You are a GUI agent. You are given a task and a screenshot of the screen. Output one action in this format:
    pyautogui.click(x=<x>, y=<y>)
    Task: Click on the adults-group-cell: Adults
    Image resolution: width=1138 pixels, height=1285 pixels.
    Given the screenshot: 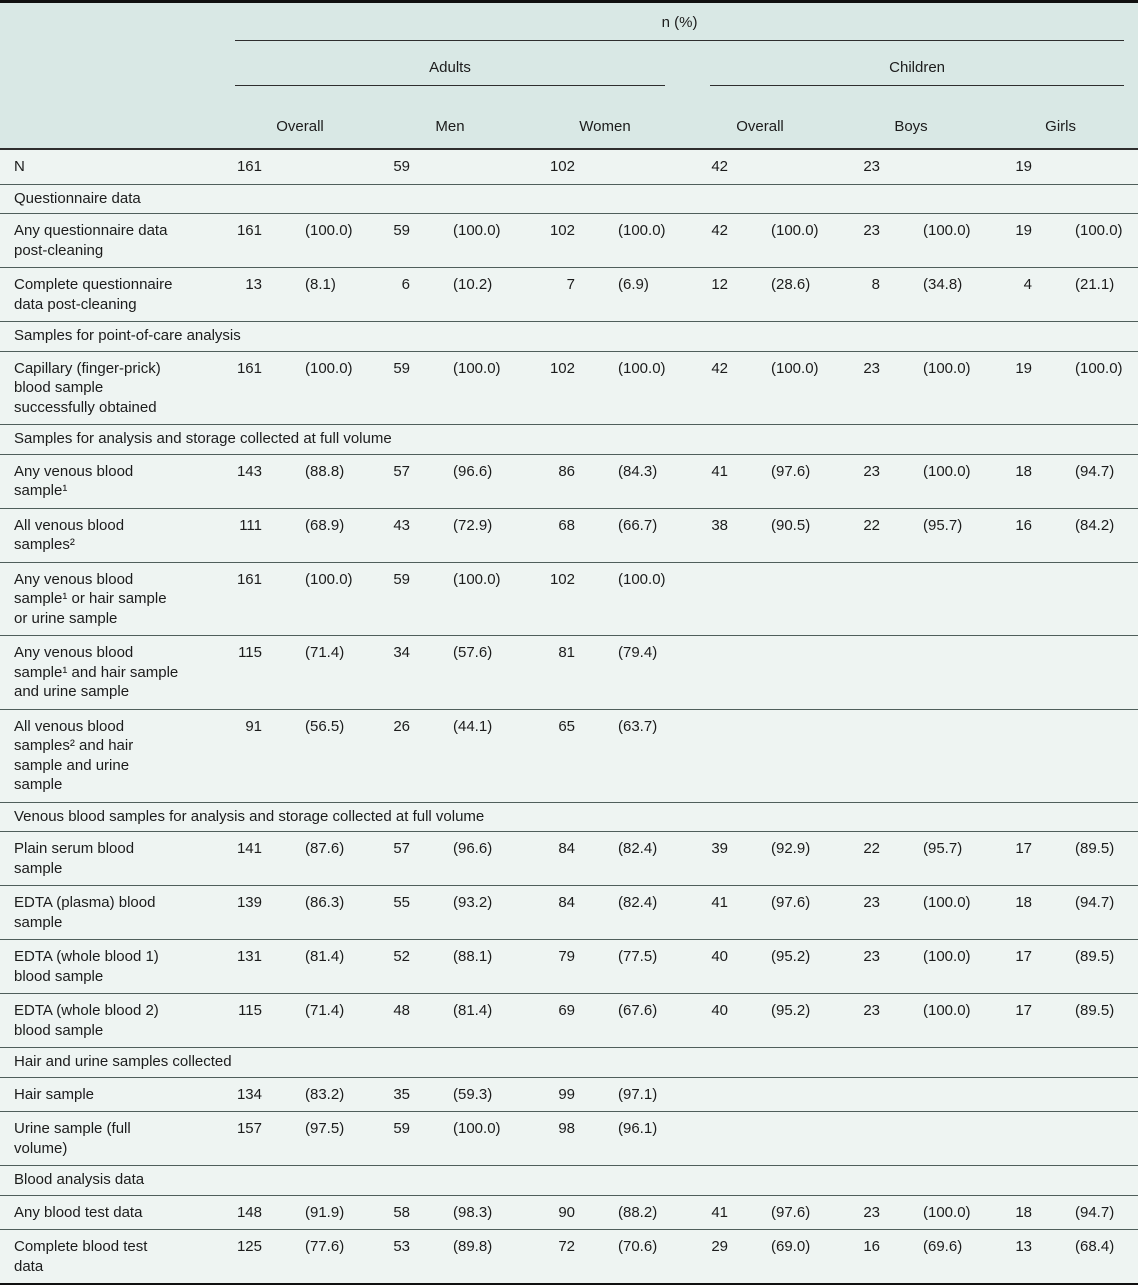 What is the action you would take?
    pyautogui.click(x=465, y=63)
    